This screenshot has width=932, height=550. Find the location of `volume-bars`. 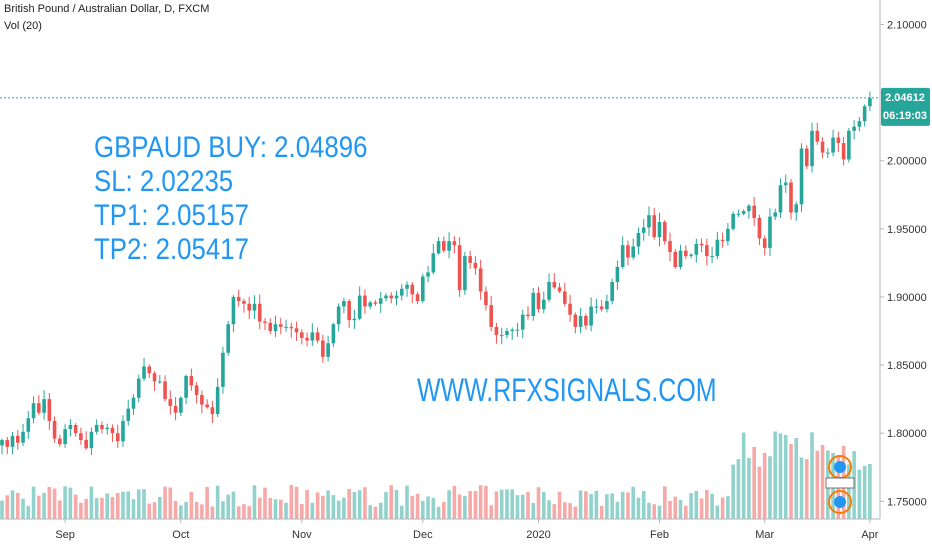

volume-bars is located at coordinates (436, 475).